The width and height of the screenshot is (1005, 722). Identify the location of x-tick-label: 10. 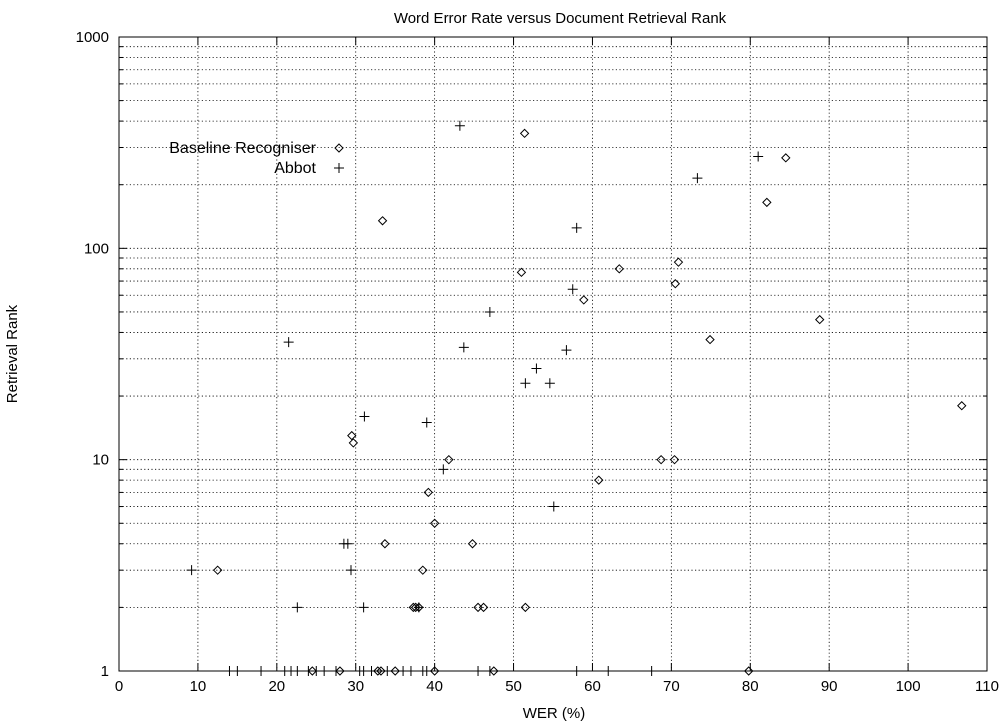
(198, 686).